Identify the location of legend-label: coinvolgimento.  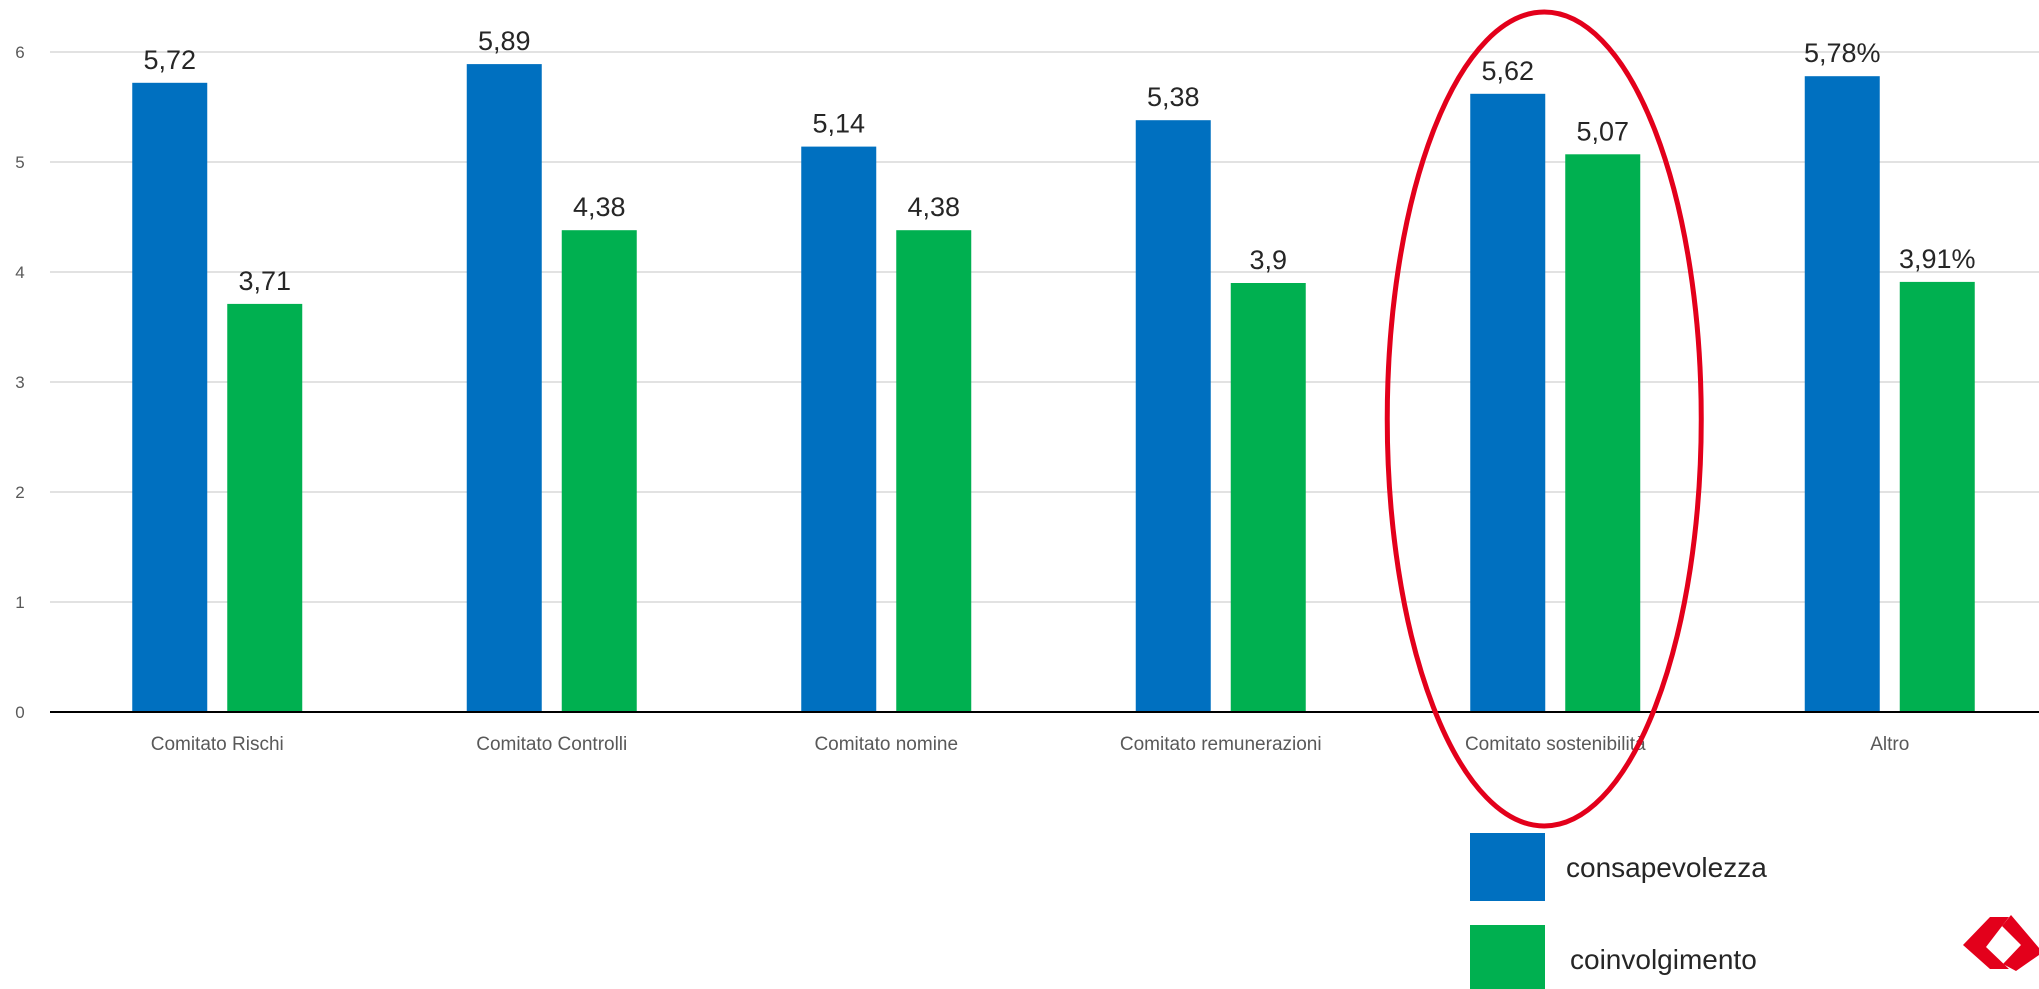
(1663, 959).